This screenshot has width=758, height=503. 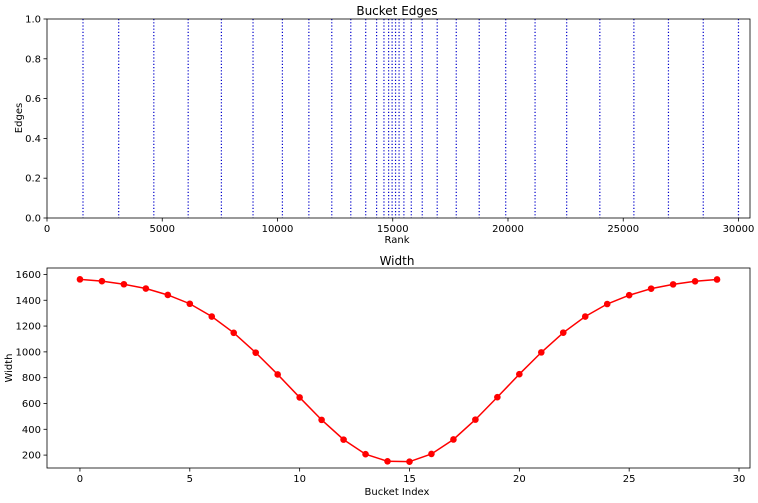 I want to click on edges-x-axis: 0 5000 10000 15000 20000 25000 30000, so click(x=399, y=226).